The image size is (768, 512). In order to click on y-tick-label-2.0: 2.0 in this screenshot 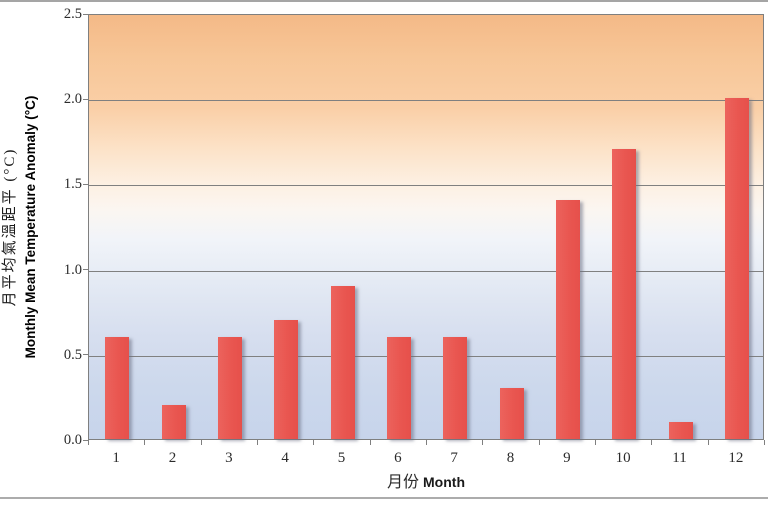, I will do `click(72, 99)`.